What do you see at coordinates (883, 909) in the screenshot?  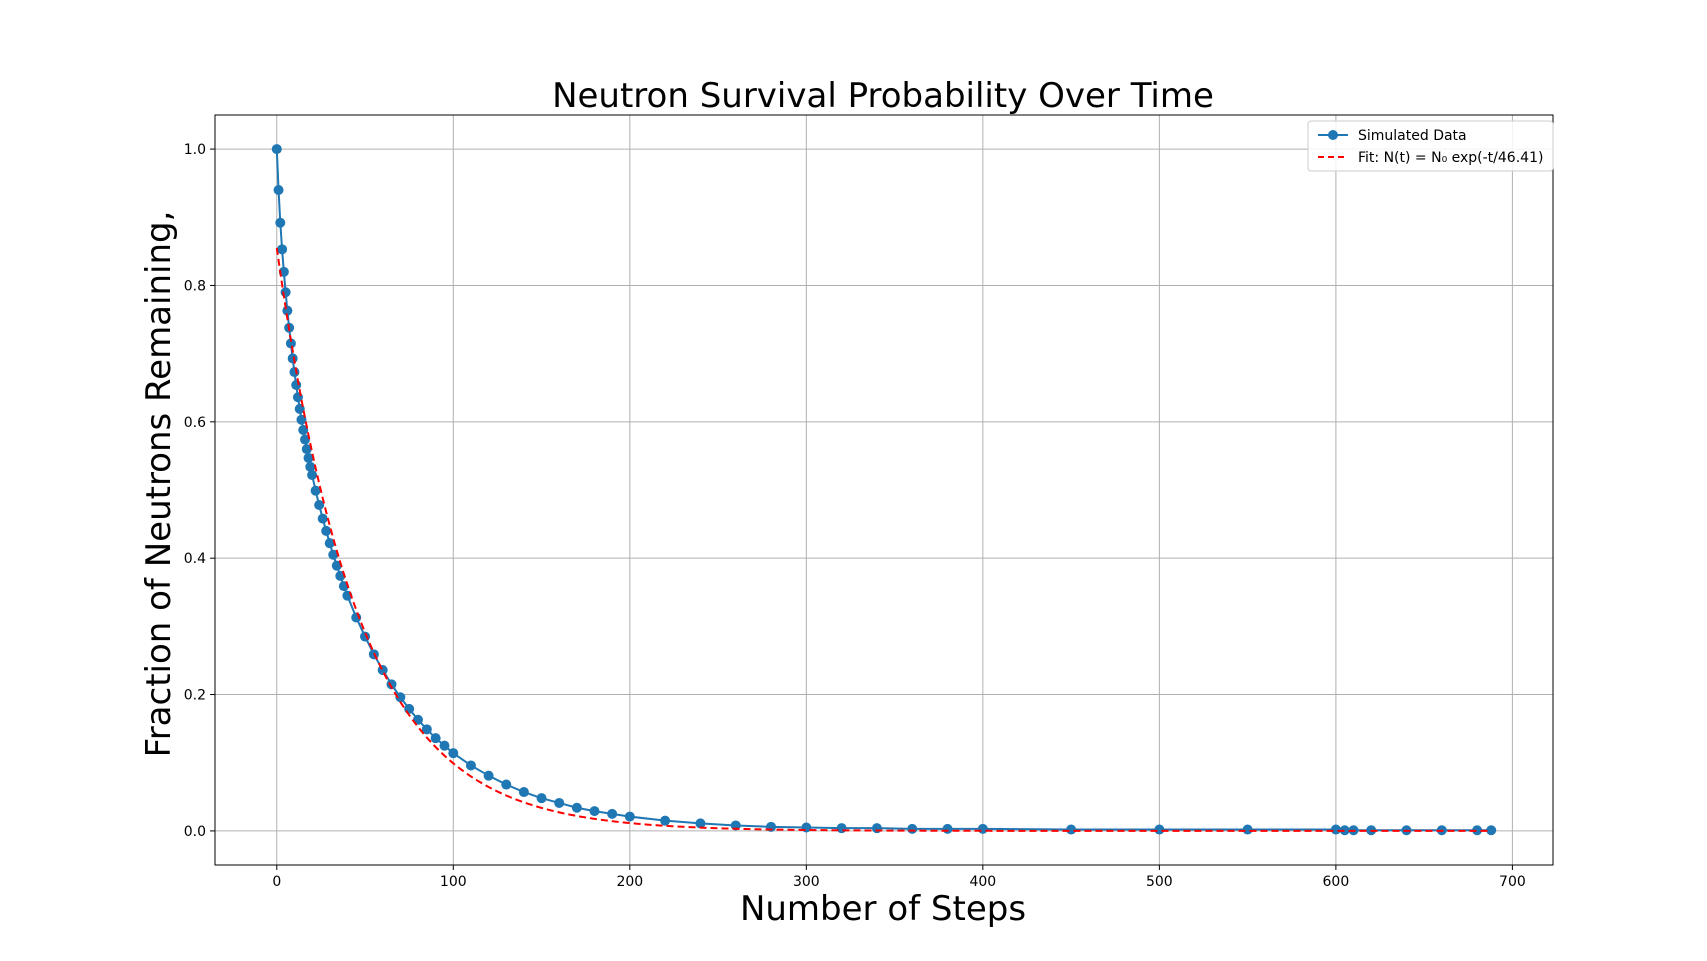 I see `x-axis-label: Number of Steps` at bounding box center [883, 909].